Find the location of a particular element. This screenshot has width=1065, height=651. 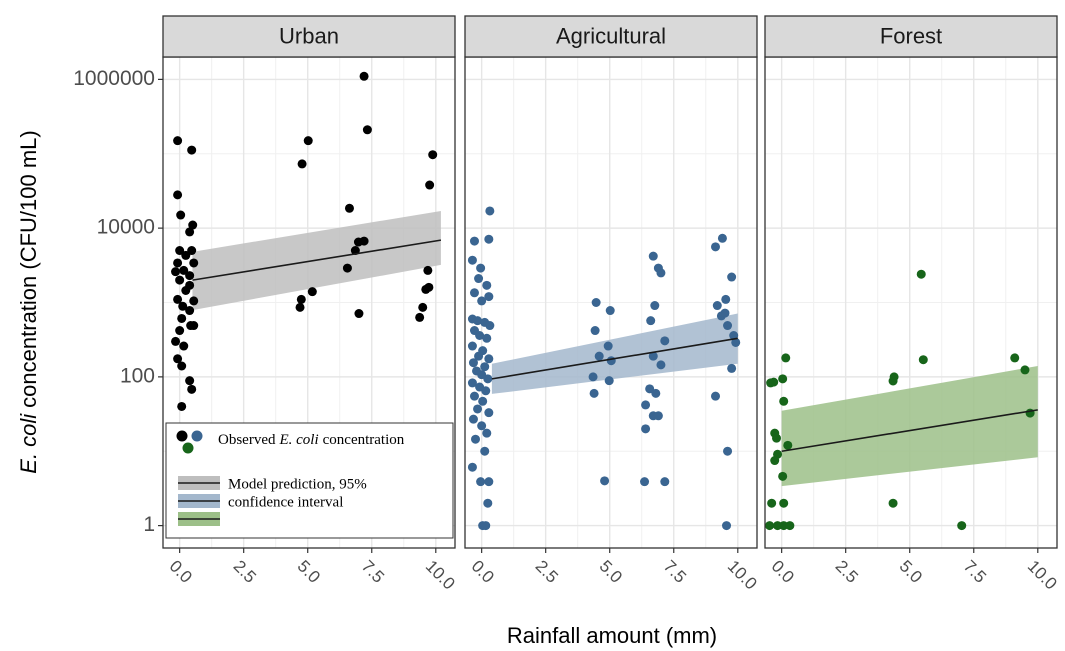

legend-observed: Observed E. coli concentration is located at coordinates (311, 440).